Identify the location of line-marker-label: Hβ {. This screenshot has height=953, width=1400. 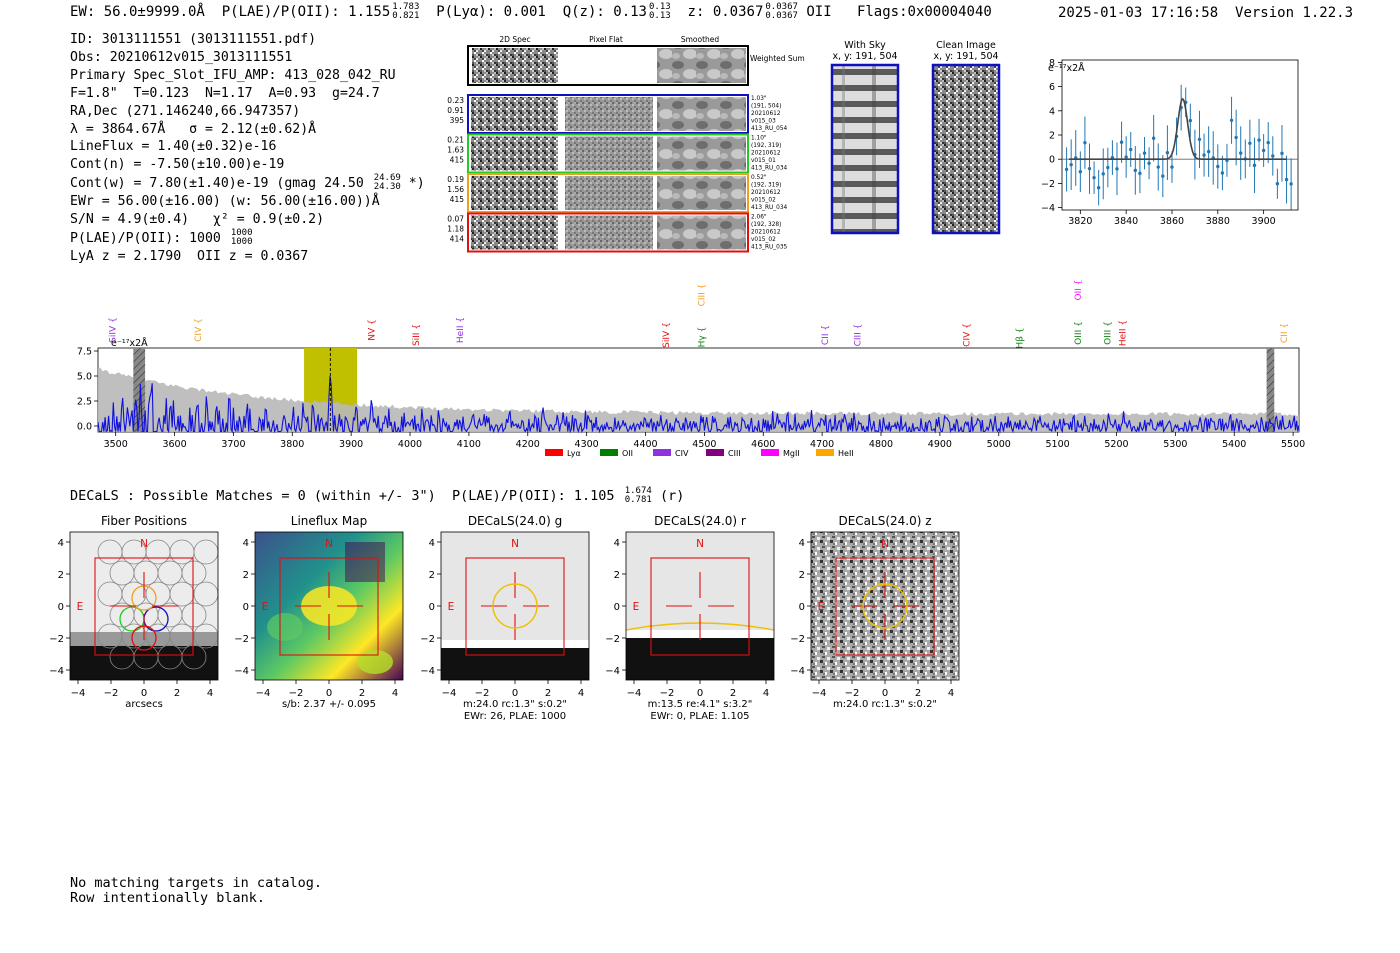
(1020, 337).